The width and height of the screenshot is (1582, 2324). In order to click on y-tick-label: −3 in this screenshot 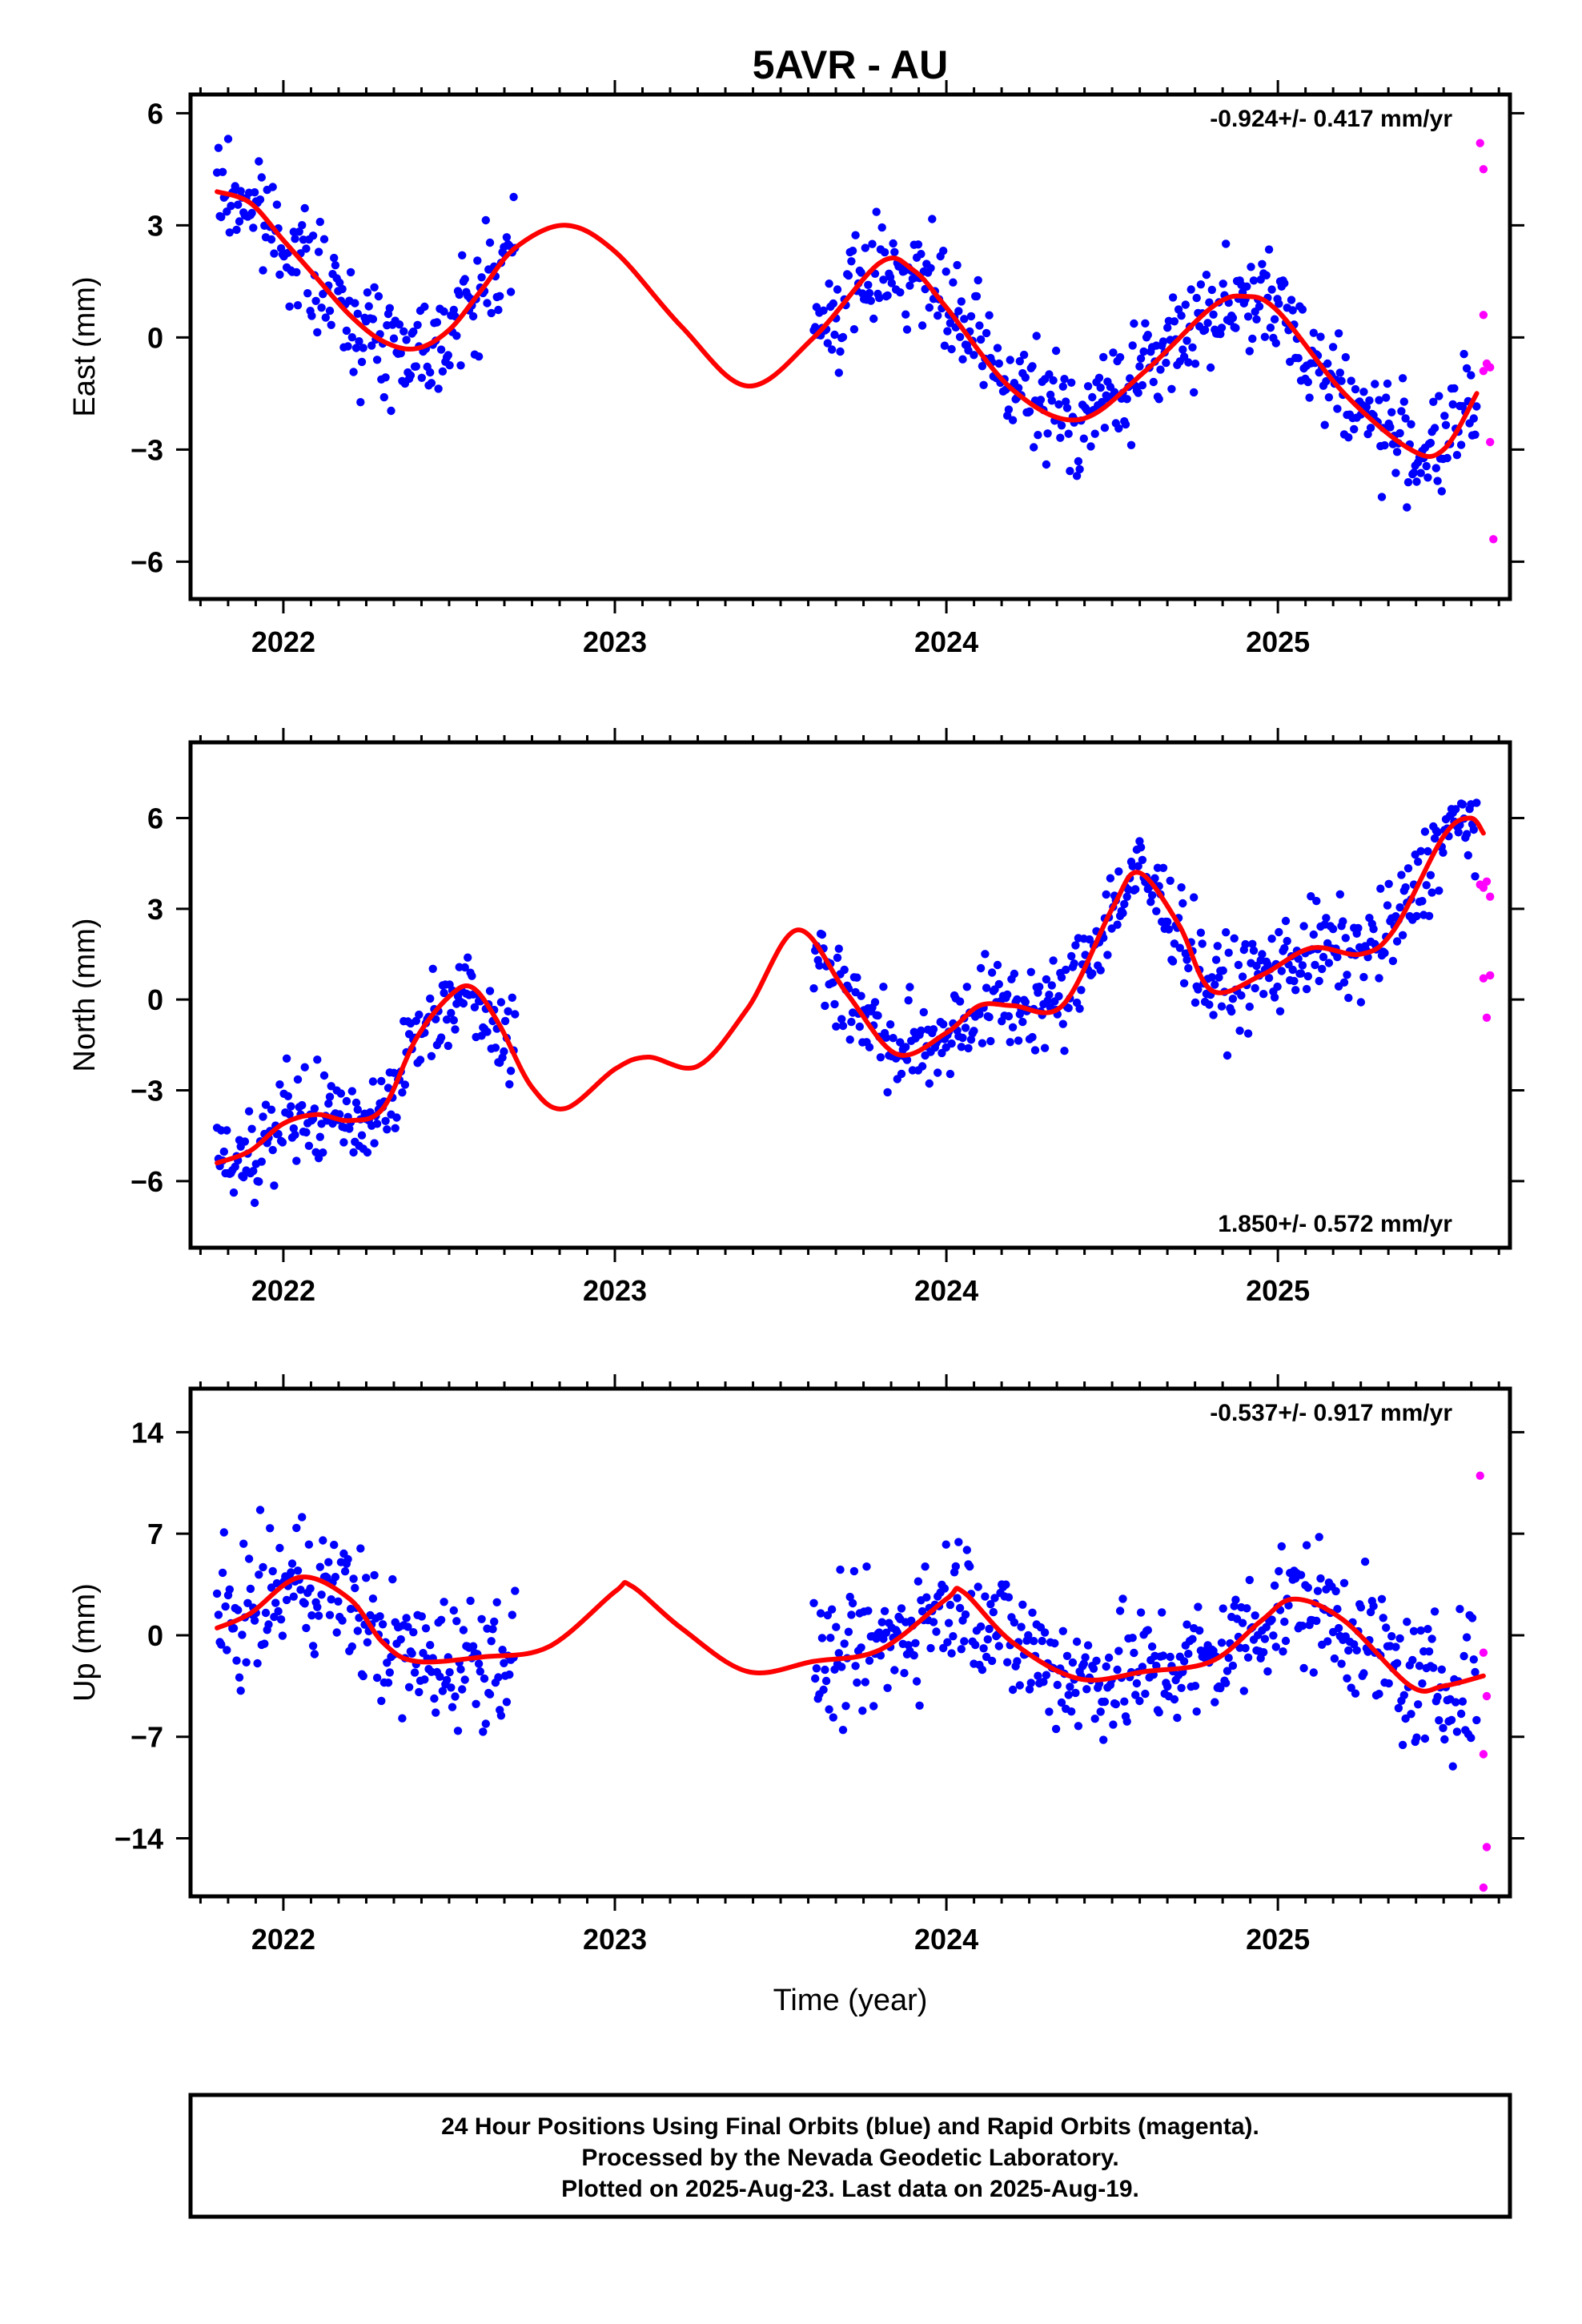, I will do `click(146, 1092)`.